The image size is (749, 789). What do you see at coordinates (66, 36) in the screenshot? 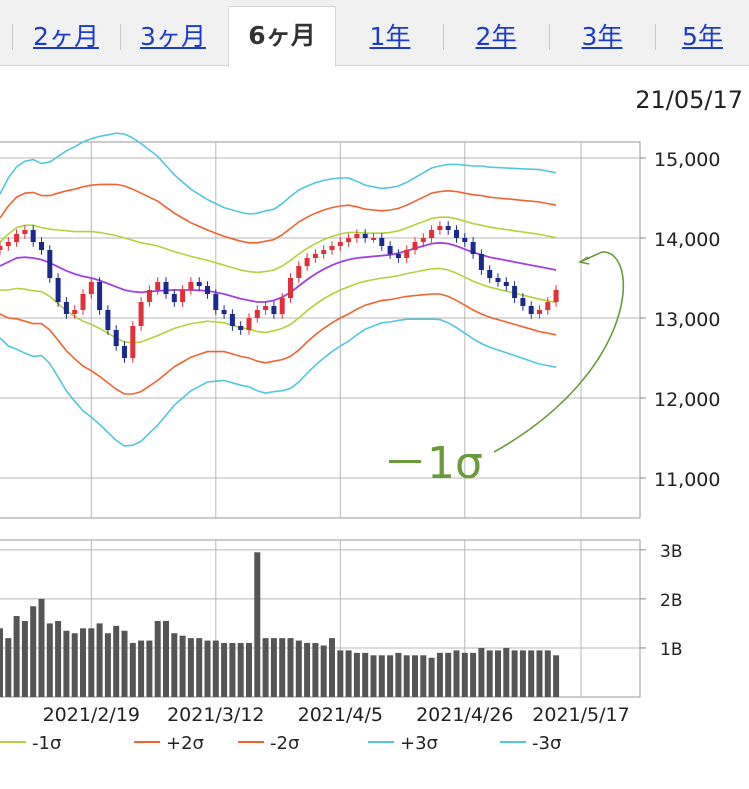
I see `tab-2-months: 2ヶ月` at bounding box center [66, 36].